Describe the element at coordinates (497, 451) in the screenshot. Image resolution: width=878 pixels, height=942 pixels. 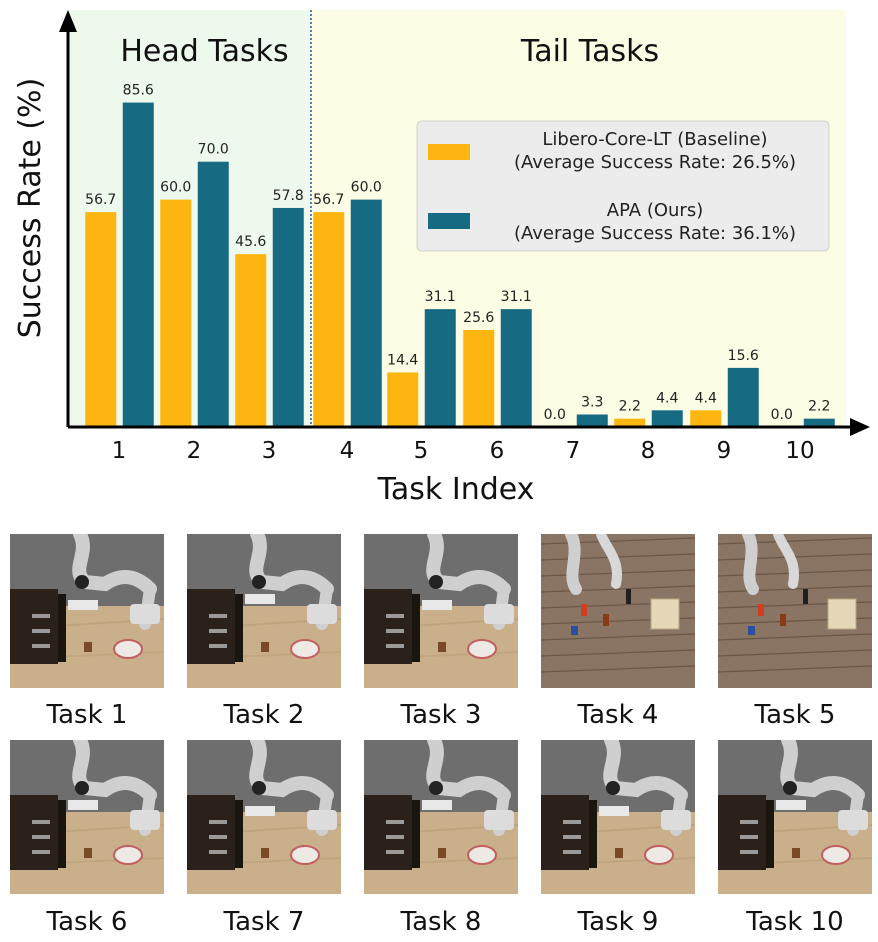
I see `x-tick-6: 6` at that location.